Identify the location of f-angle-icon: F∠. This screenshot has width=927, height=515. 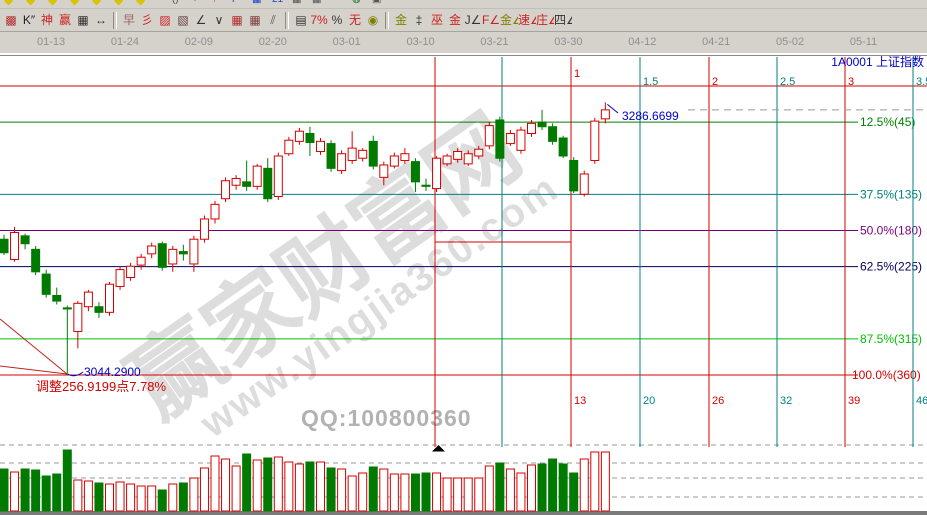
(491, 20).